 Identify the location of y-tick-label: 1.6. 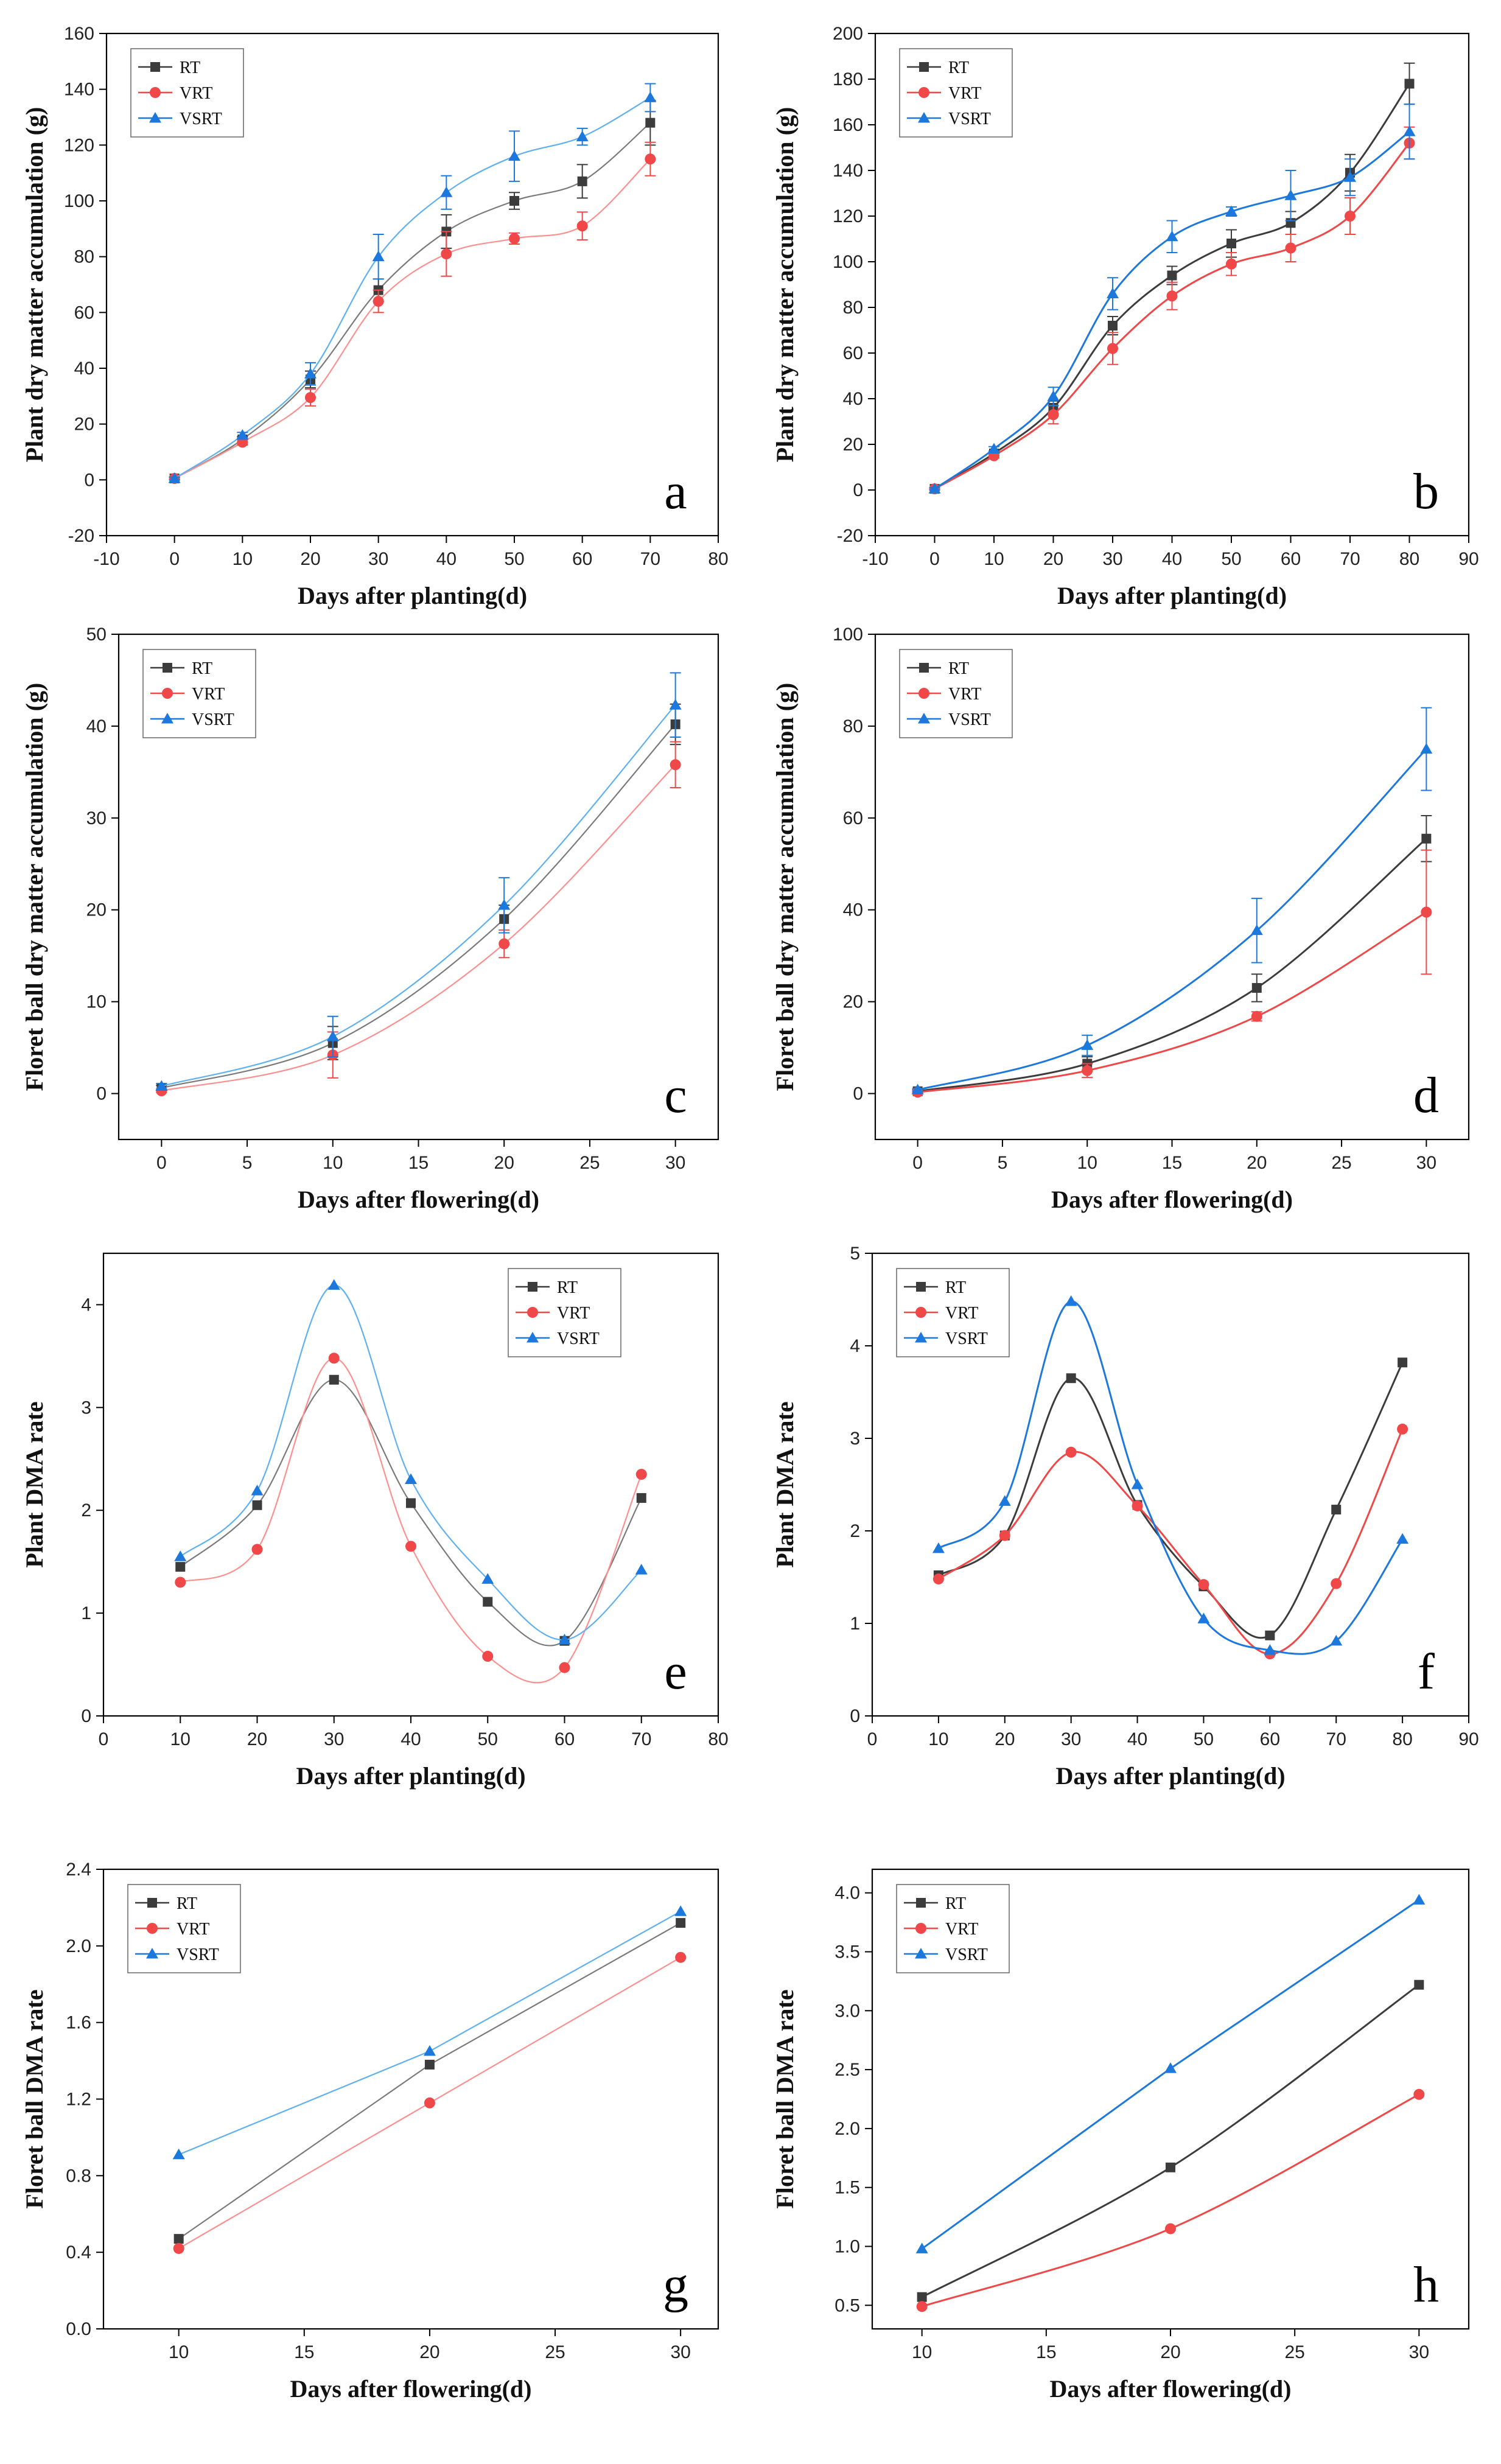
(79, 2023).